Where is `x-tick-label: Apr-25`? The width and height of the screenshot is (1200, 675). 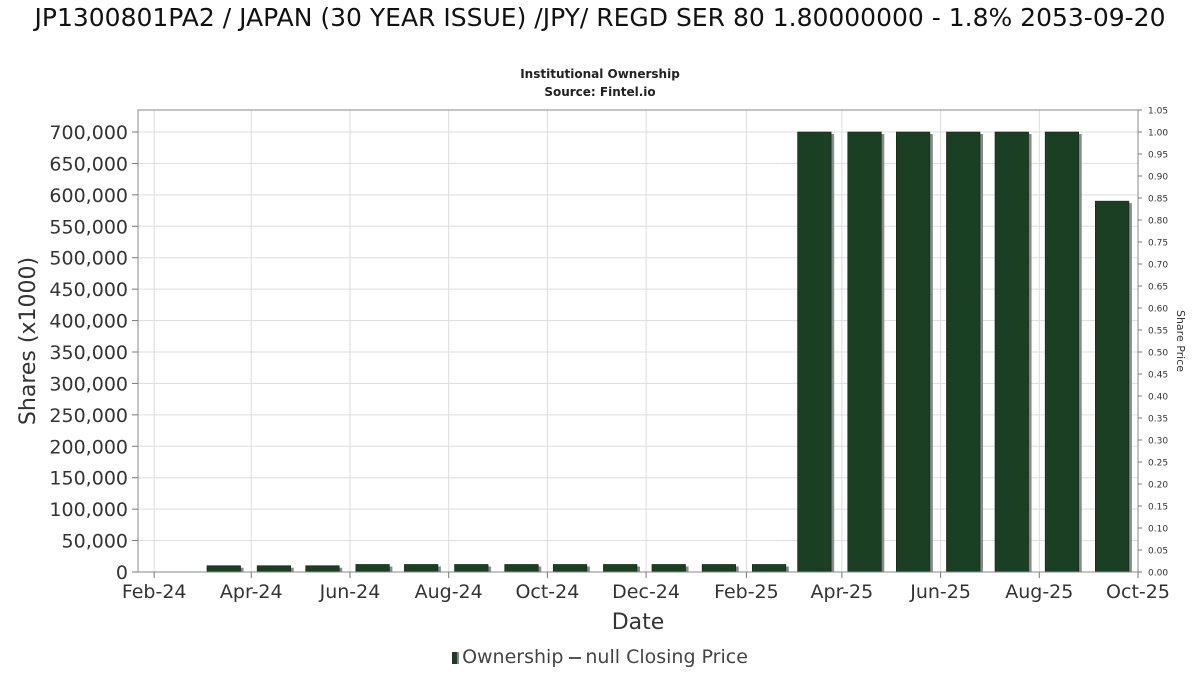 x-tick-label: Apr-25 is located at coordinates (842, 592).